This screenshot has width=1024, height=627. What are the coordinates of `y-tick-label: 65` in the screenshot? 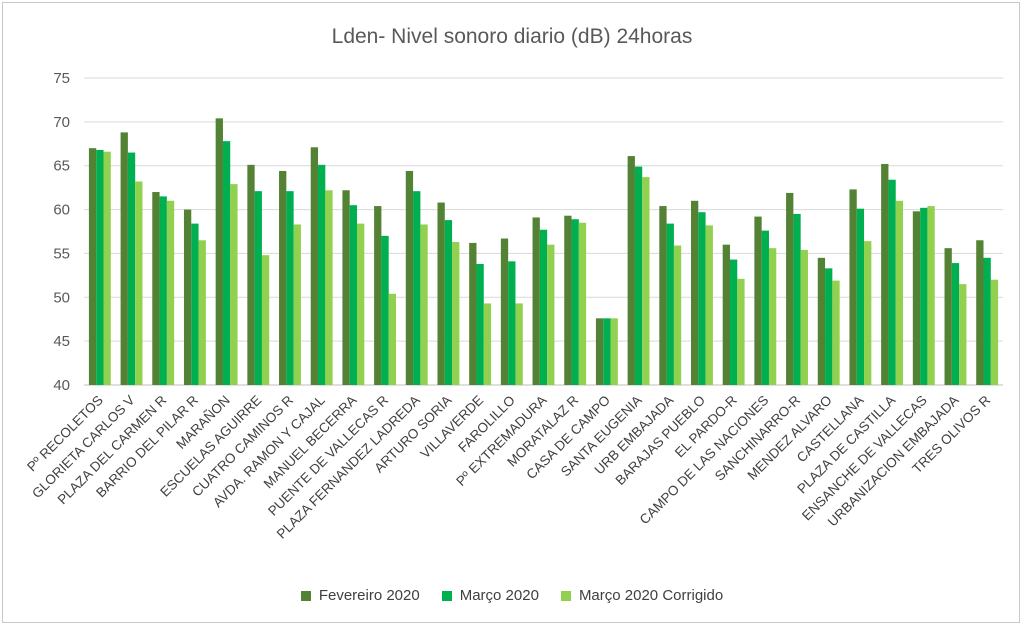 It's located at (61, 166).